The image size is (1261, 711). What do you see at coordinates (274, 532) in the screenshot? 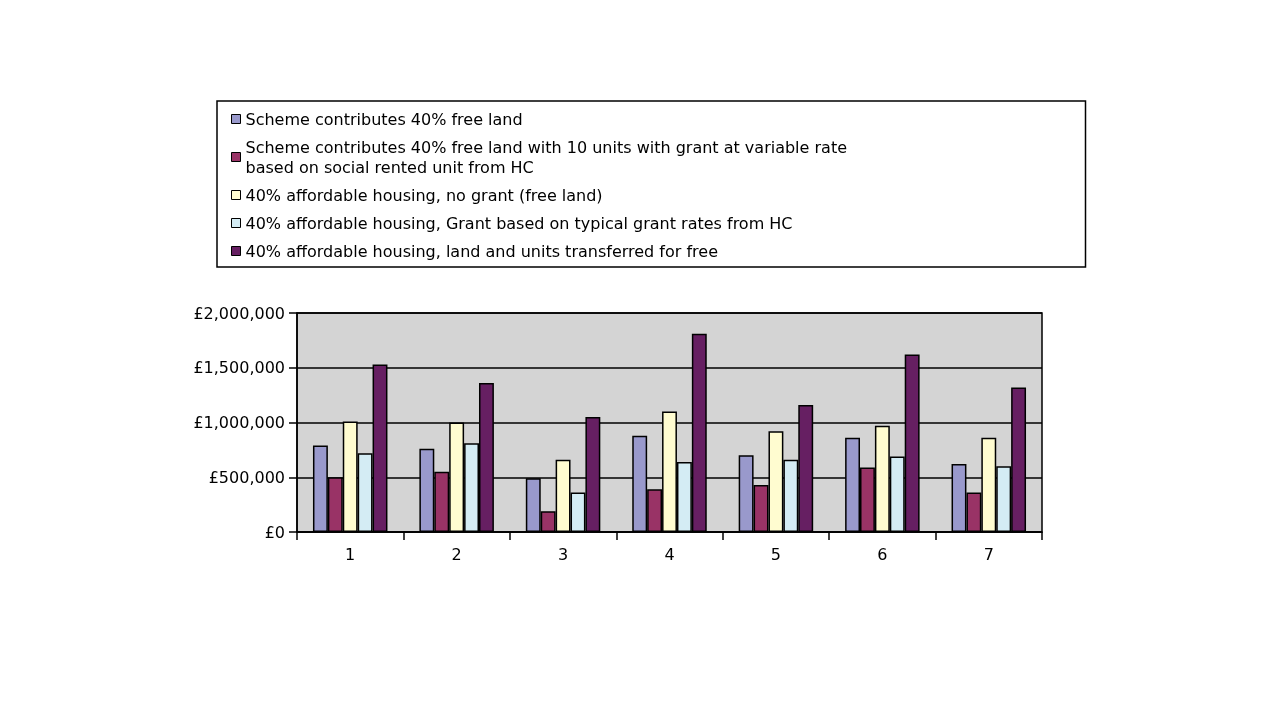
I see `y-tick-label: £0` at bounding box center [274, 532].